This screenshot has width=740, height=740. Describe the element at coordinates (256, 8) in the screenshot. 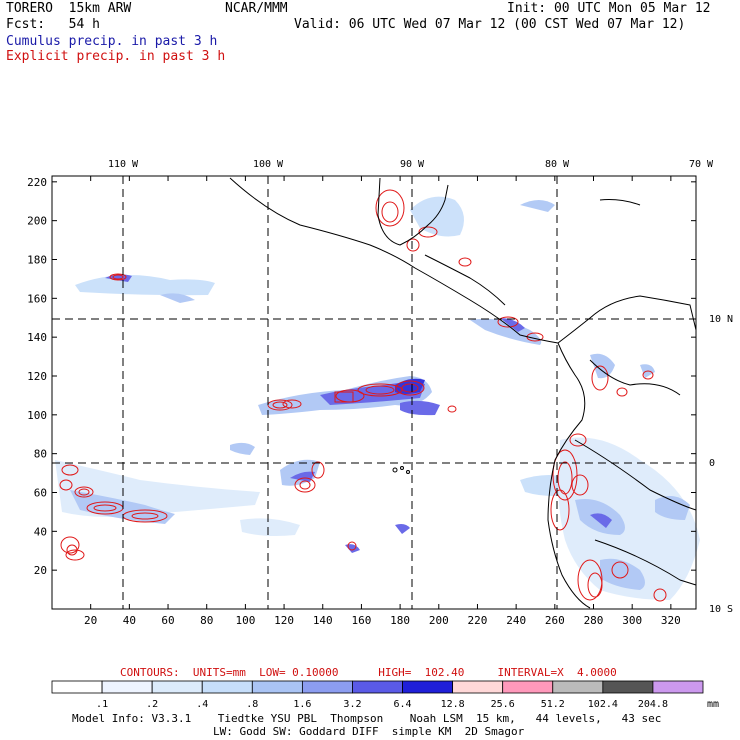

I see `org-label: NCAR/MMM` at that location.